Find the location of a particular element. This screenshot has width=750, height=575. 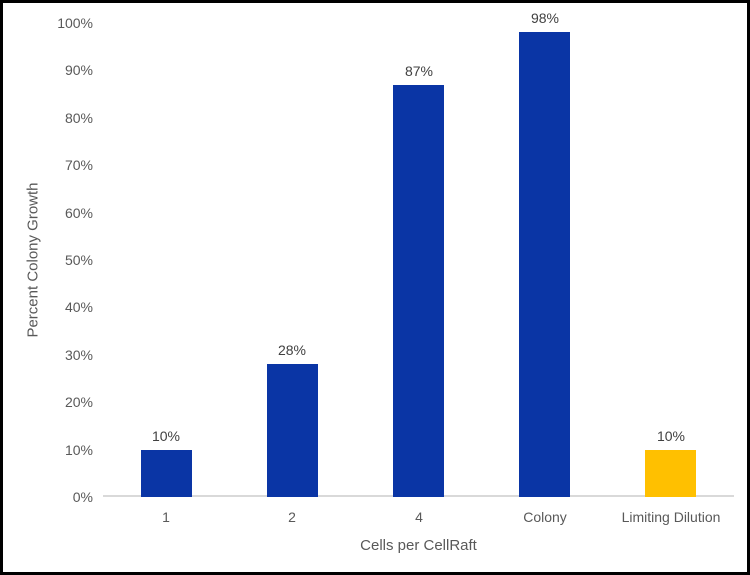

x-axis-category-labels: 1 2 4 Colony Limiting Dilution is located at coordinates (418, 518).